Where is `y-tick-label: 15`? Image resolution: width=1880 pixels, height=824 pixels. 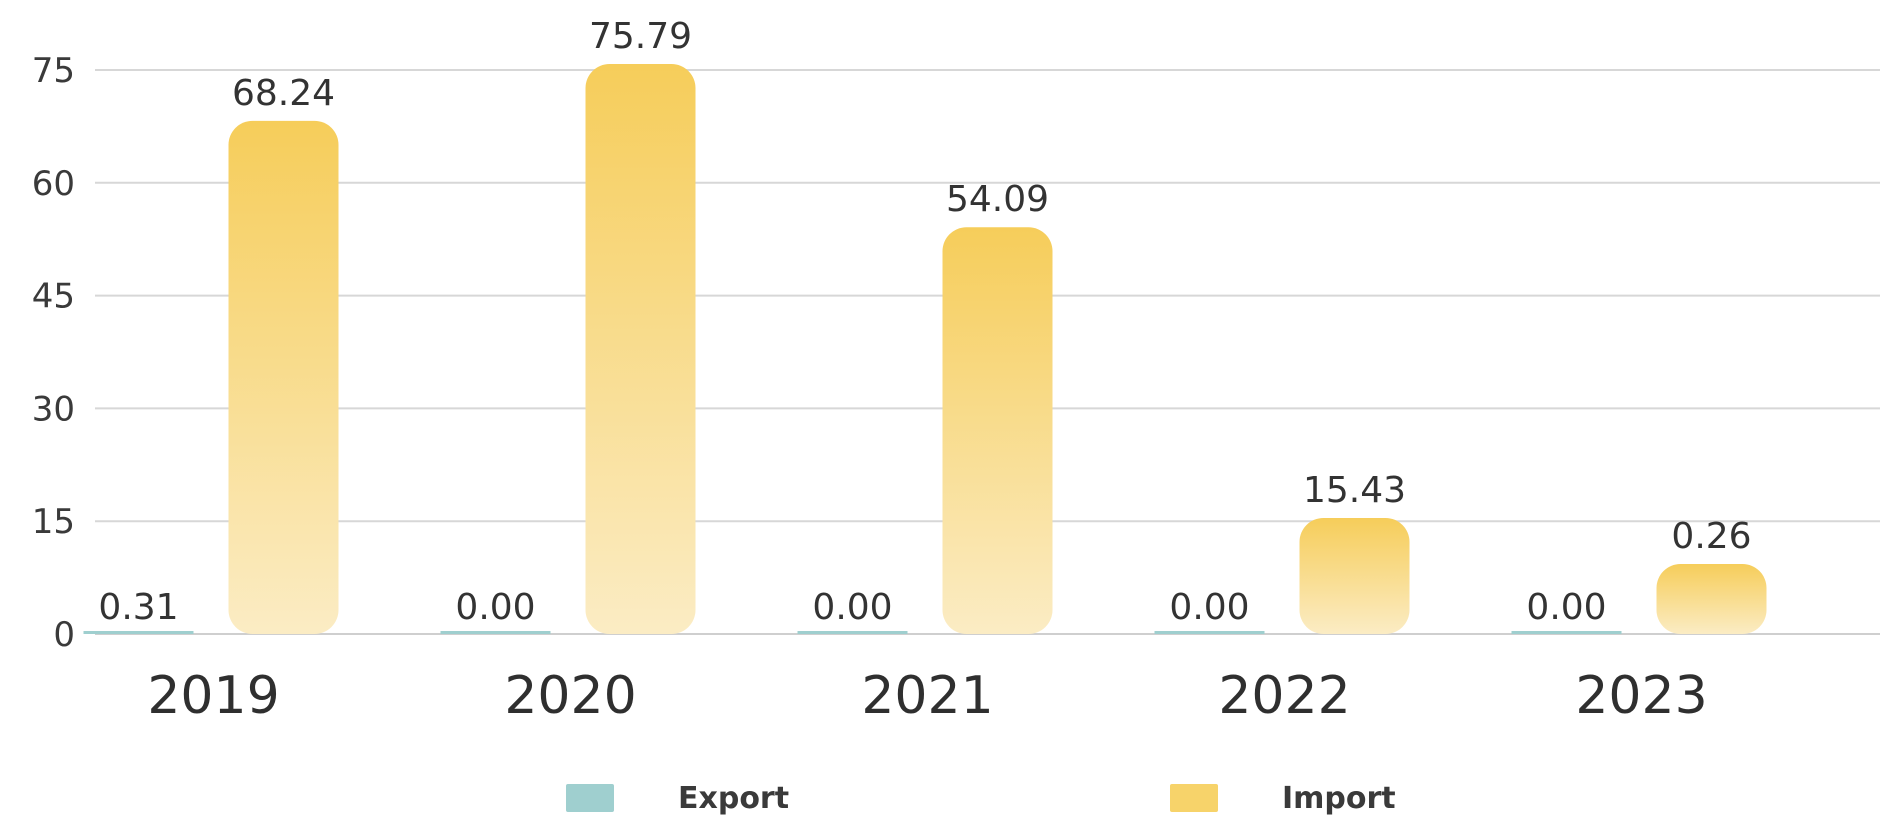
y-tick-label: 15 is located at coordinates (53, 522).